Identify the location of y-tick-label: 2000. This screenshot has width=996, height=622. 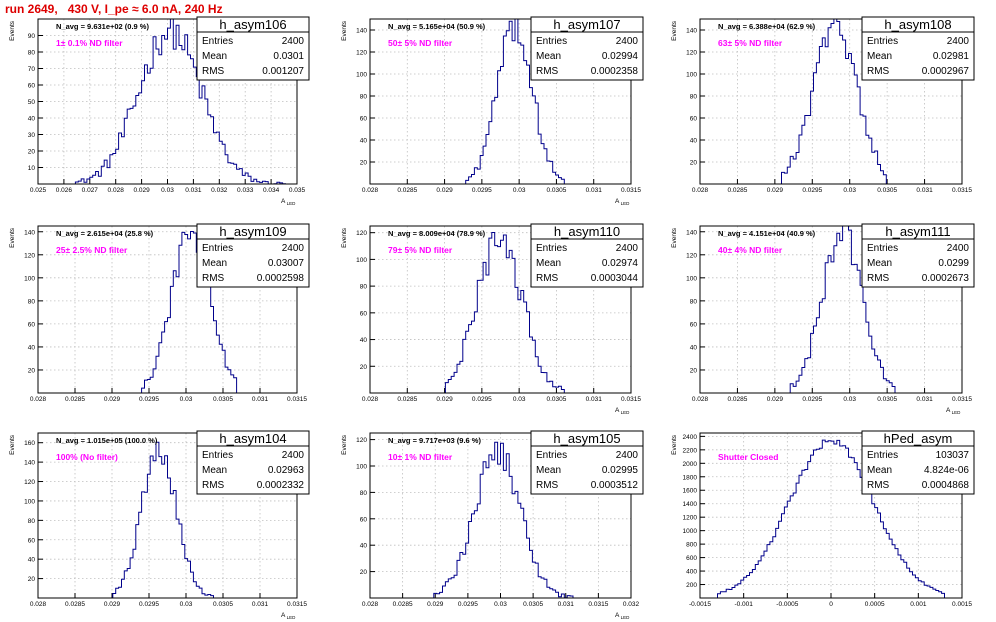
(690, 464).